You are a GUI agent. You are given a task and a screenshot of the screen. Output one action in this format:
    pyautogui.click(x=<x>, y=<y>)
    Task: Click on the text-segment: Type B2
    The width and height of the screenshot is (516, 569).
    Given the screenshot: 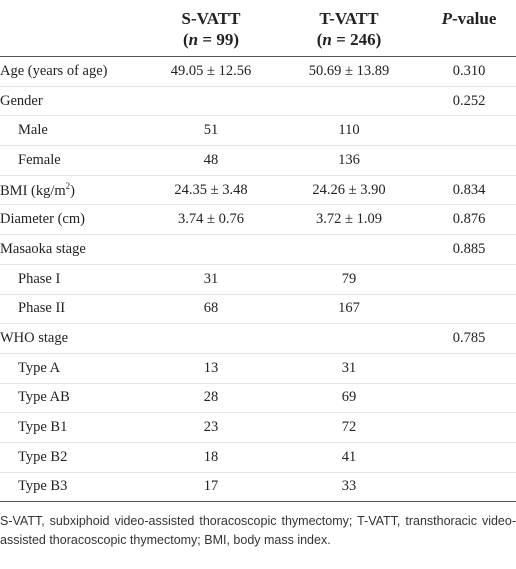 What is the action you would take?
    pyautogui.click(x=43, y=456)
    